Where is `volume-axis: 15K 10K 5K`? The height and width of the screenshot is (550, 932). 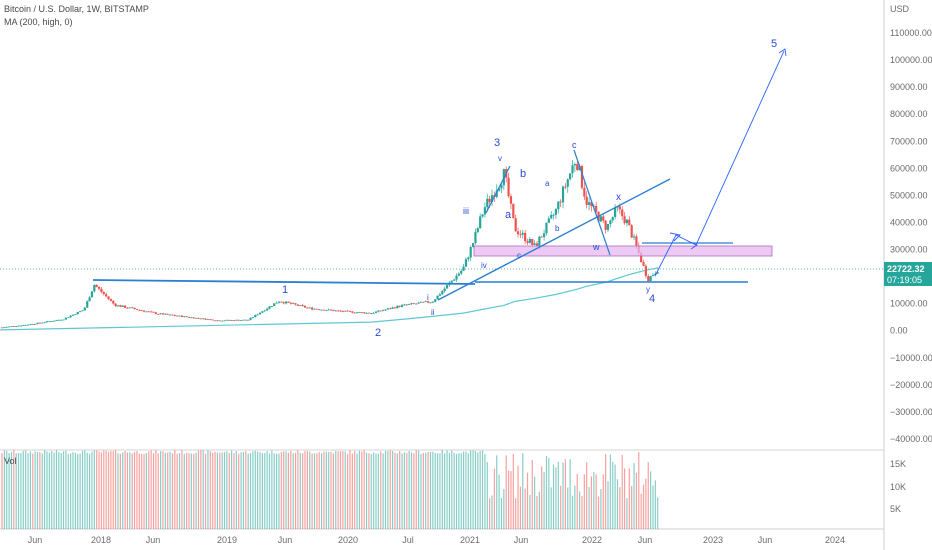 volume-axis: 15K 10K 5K is located at coordinates (898, 486).